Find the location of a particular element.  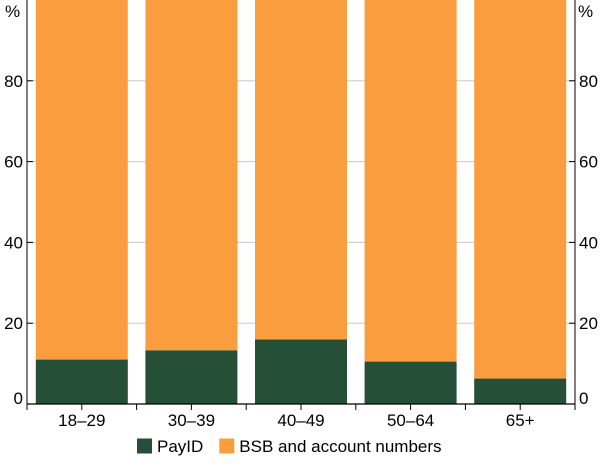

y-tick-label-right: 80 is located at coordinates (588, 81).